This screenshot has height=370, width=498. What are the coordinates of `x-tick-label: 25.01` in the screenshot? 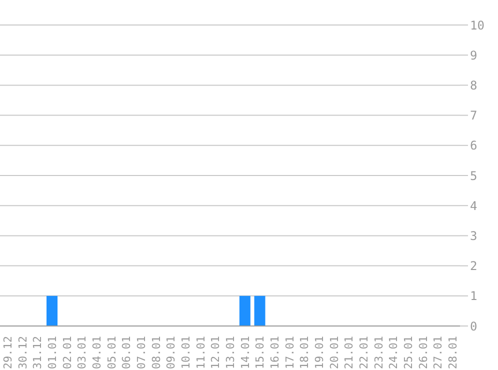 It's located at (409, 353).